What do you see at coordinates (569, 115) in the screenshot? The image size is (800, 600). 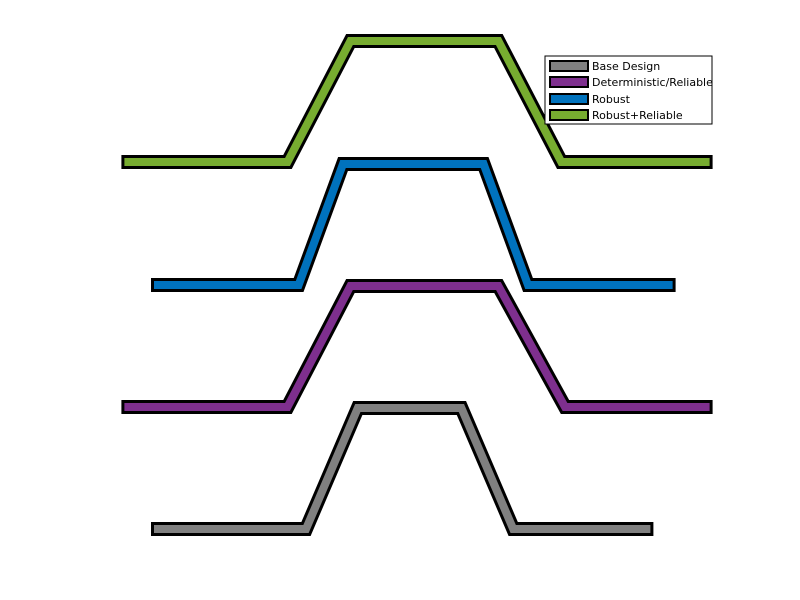 I see `legend-swatch-robust-reliable` at bounding box center [569, 115].